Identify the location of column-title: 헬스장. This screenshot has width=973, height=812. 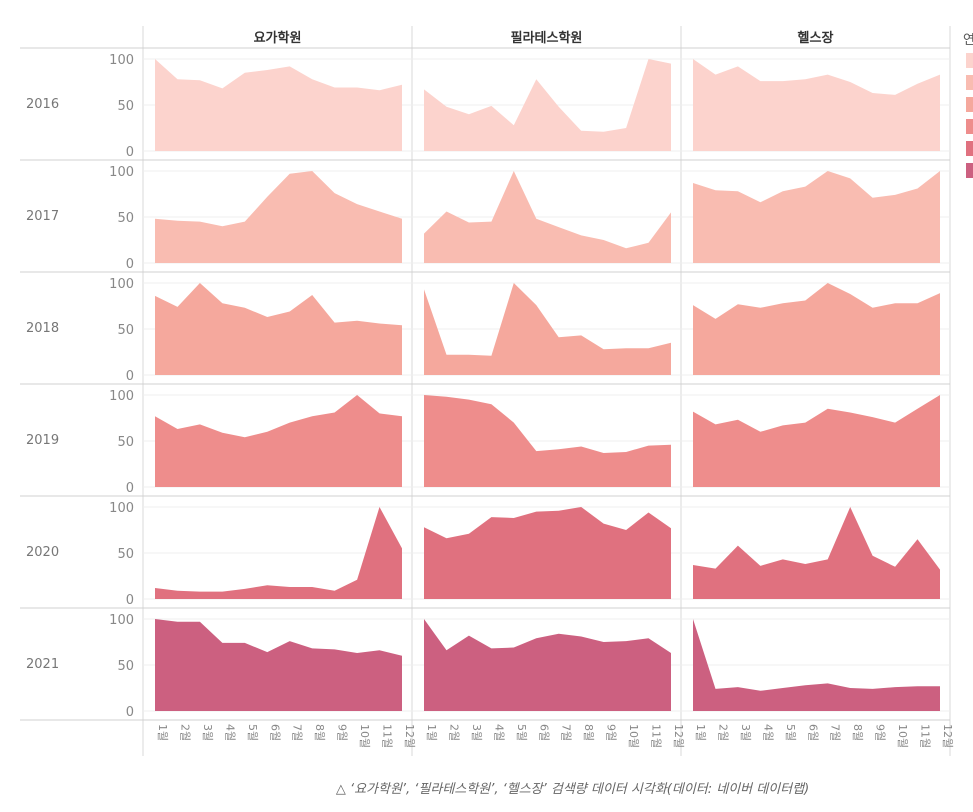
(816, 38).